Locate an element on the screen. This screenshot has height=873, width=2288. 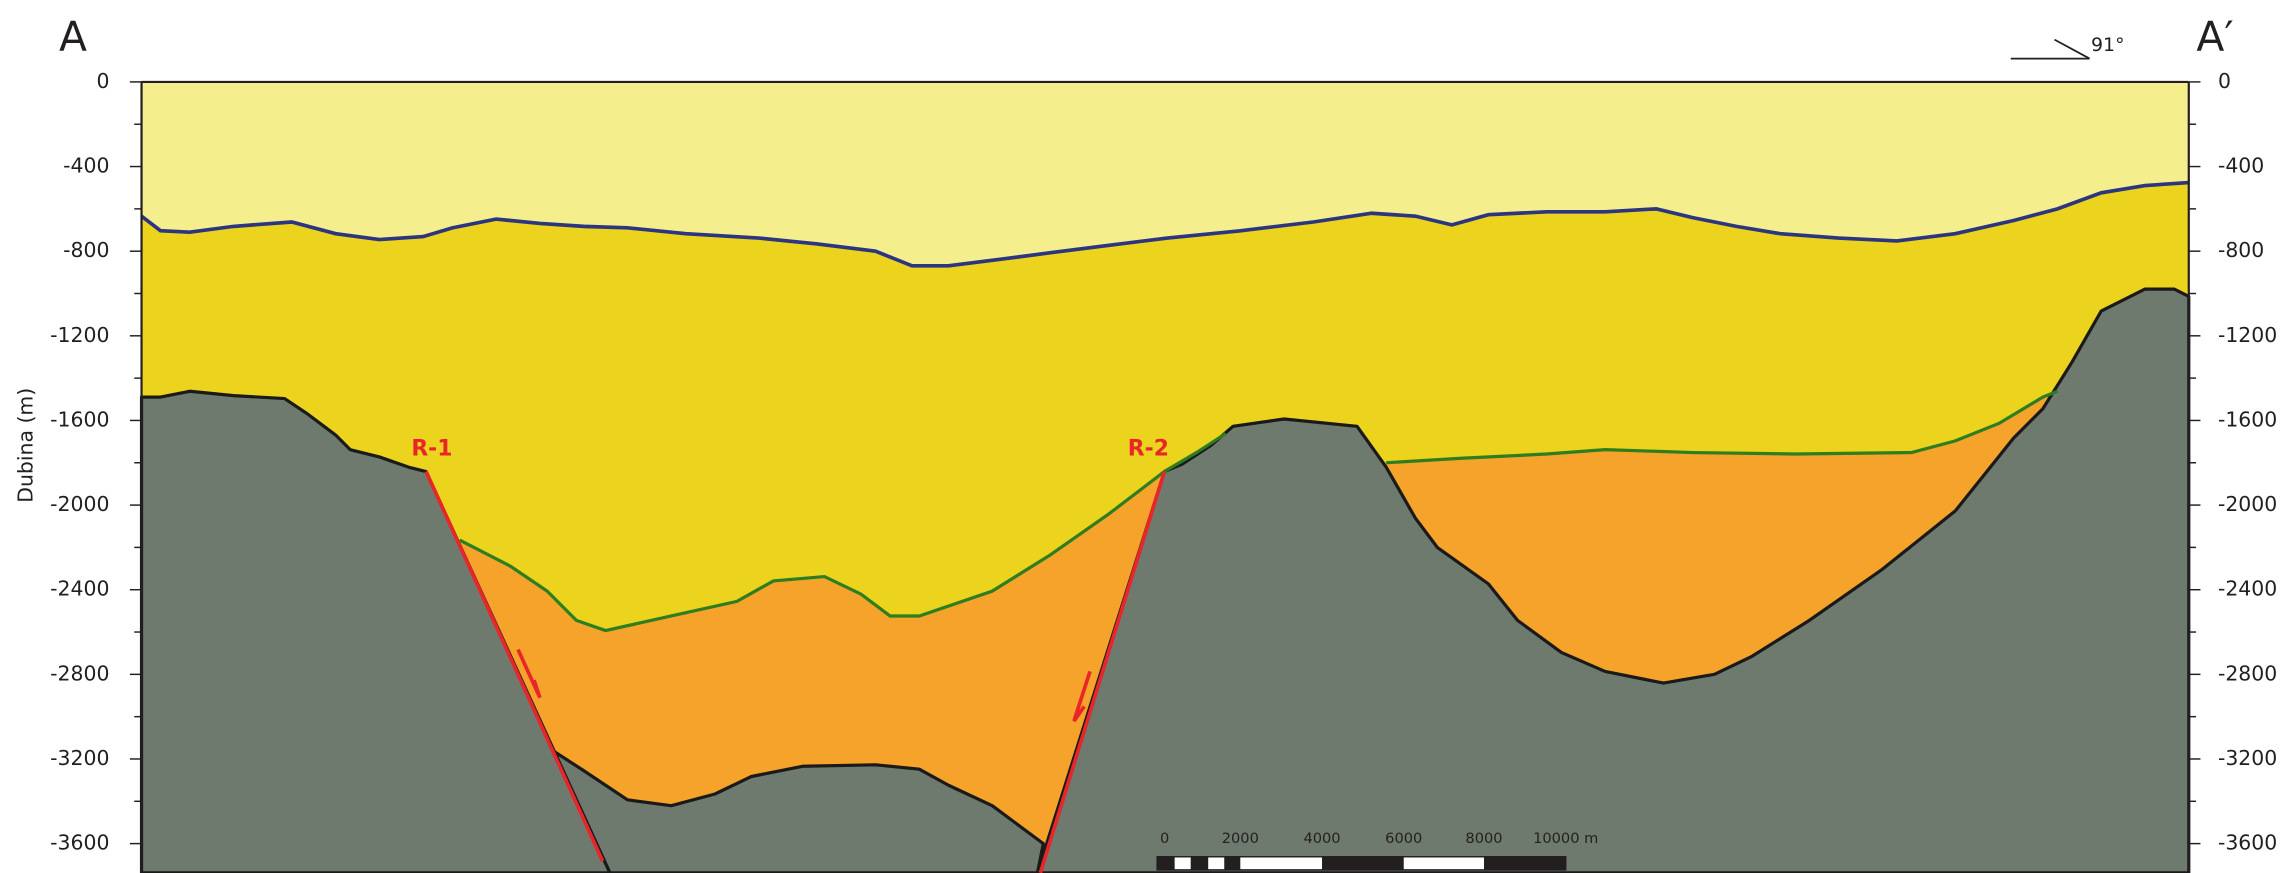
scale-label: 4000 is located at coordinates (1321, 838).